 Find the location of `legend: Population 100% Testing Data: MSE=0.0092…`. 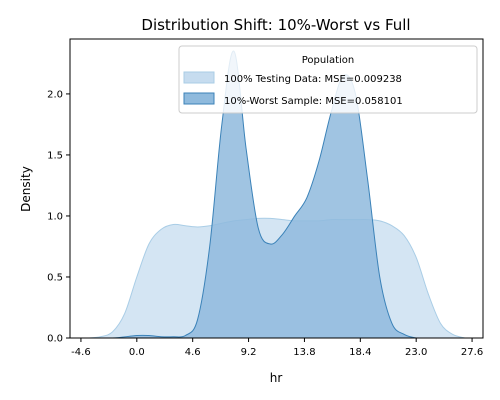

legend: Population 100% Testing Data: MSE=0.0092… is located at coordinates (328, 79).